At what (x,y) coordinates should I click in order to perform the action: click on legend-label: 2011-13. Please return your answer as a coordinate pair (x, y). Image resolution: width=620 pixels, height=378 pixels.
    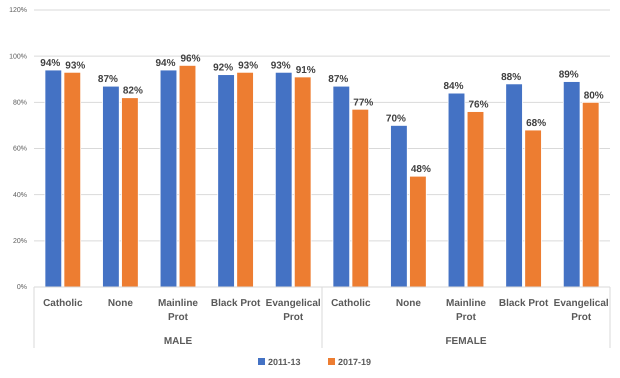
    Looking at the image, I should click on (284, 361).